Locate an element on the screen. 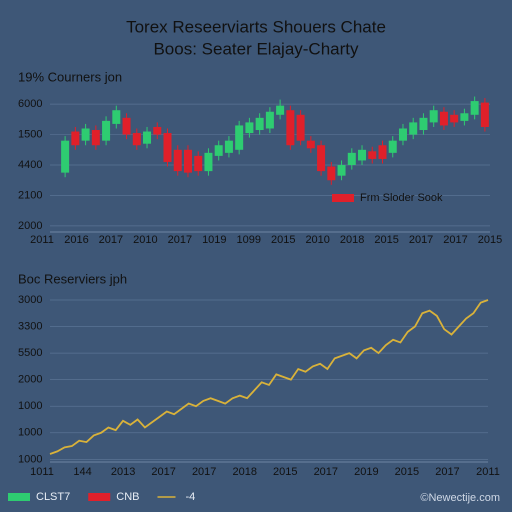 The height and width of the screenshot is (512, 512). x-tick-label: 1099 is located at coordinates (249, 240).